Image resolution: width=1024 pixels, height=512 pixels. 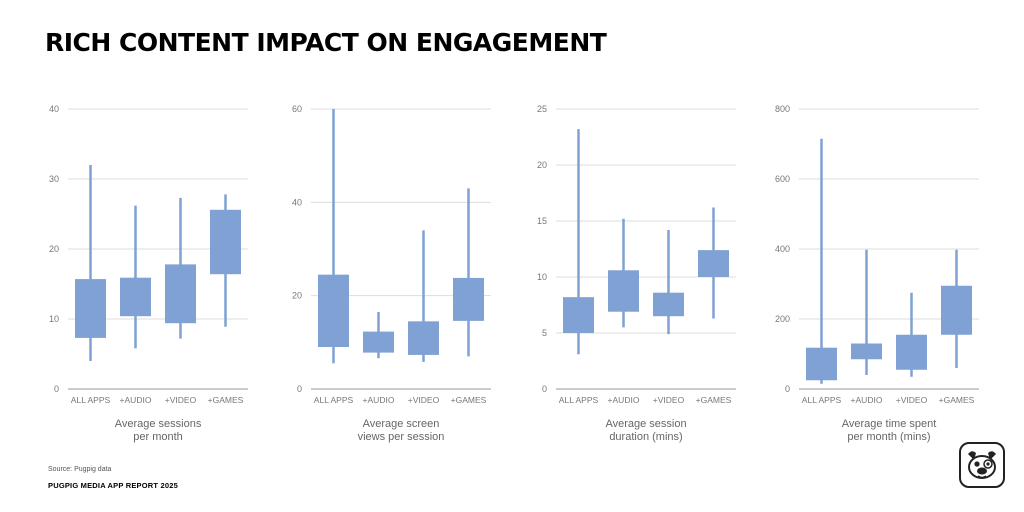 What do you see at coordinates (782, 249) in the screenshot?
I see `y-tick-label: 400` at bounding box center [782, 249].